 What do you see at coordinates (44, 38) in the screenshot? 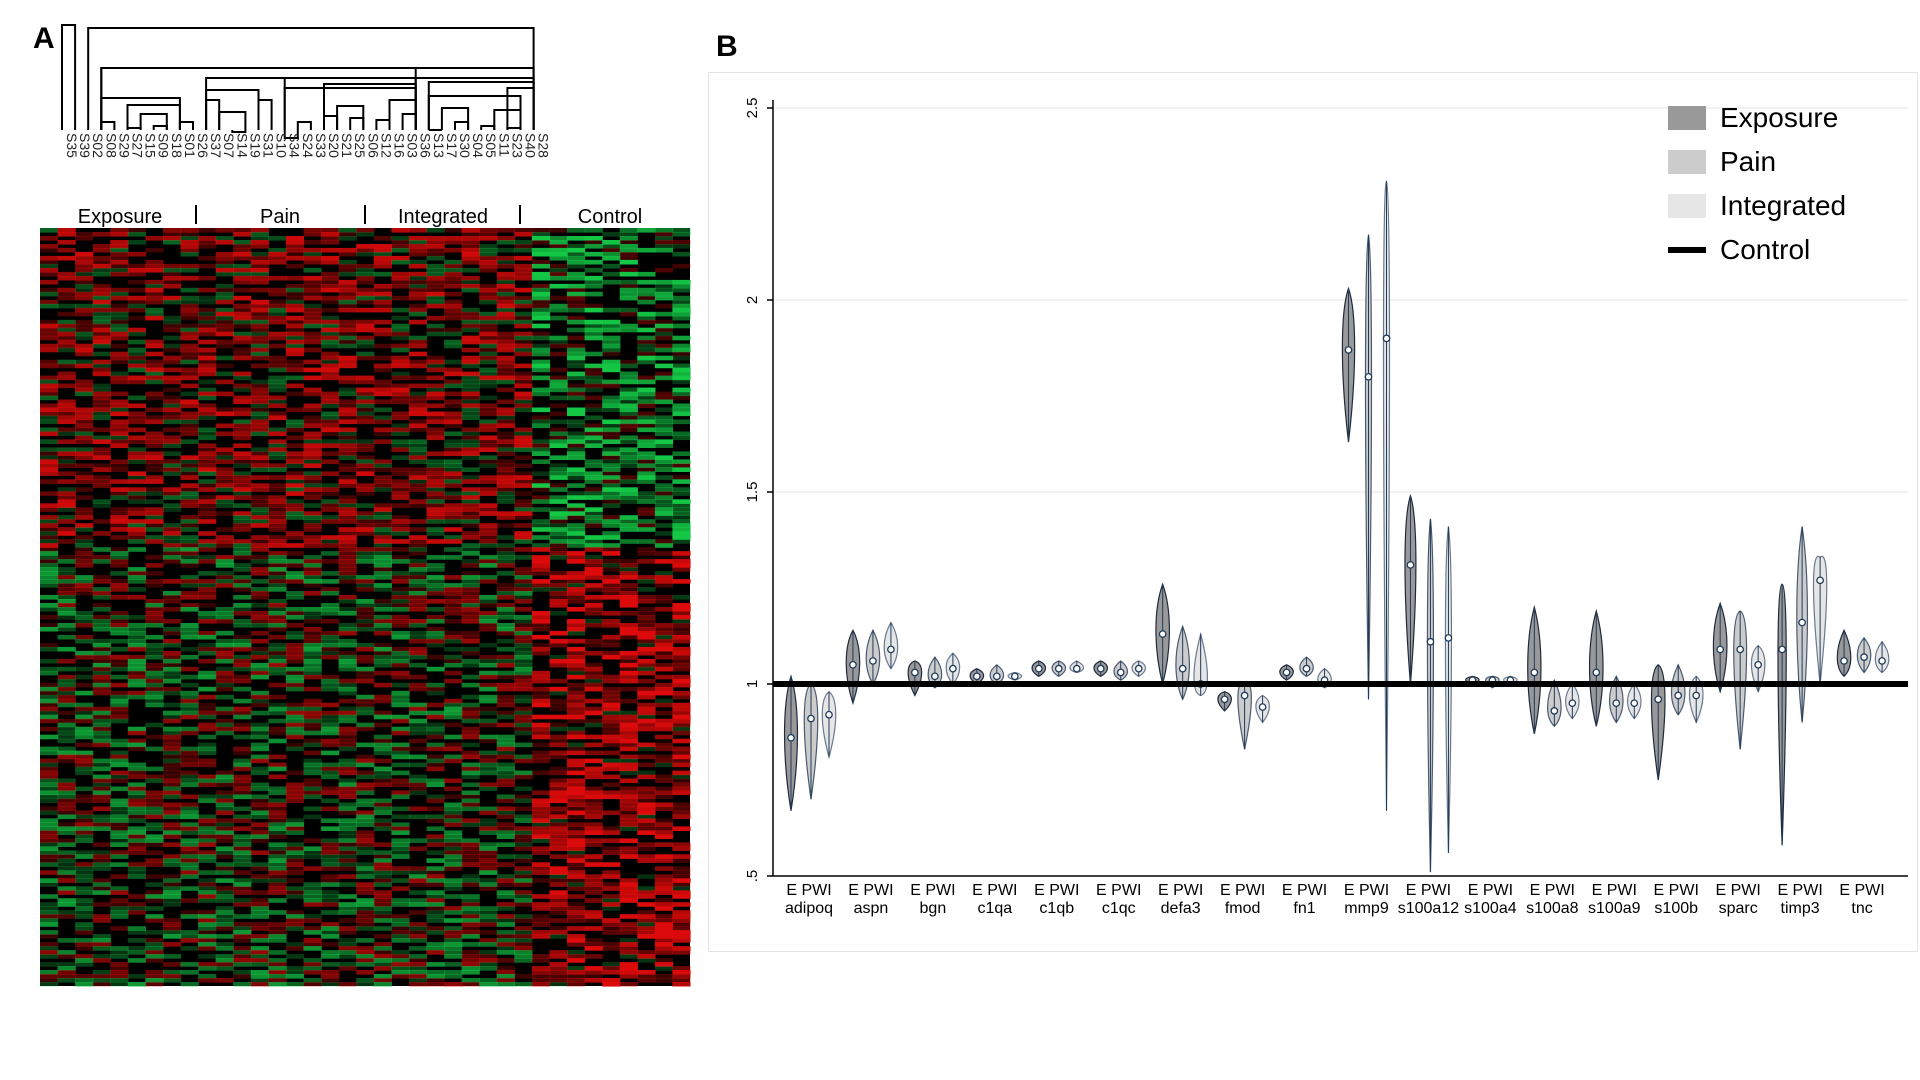
I see `panel-a-label: A` at bounding box center [44, 38].